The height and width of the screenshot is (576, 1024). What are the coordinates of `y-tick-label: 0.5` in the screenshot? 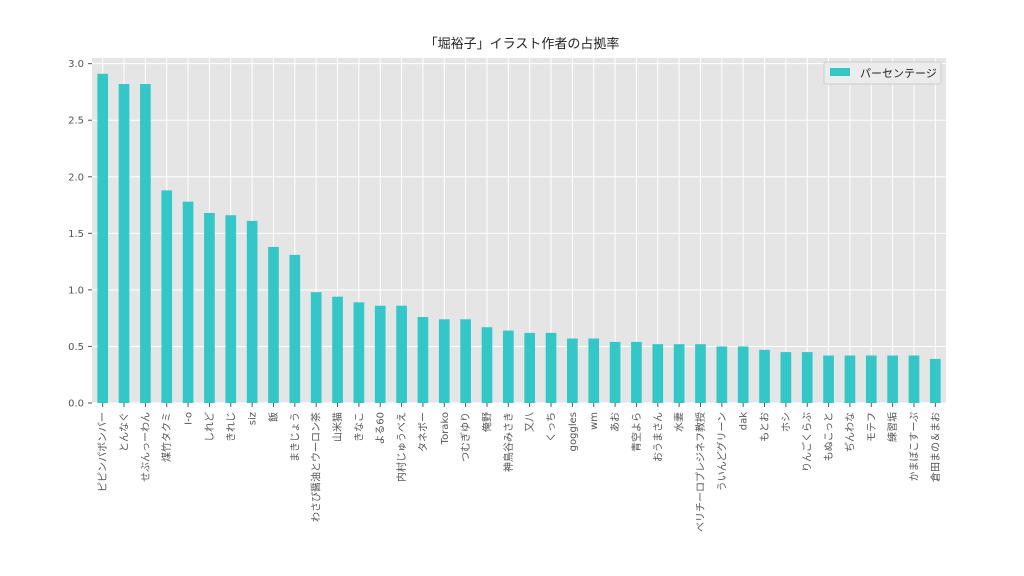 It's located at (76, 347).